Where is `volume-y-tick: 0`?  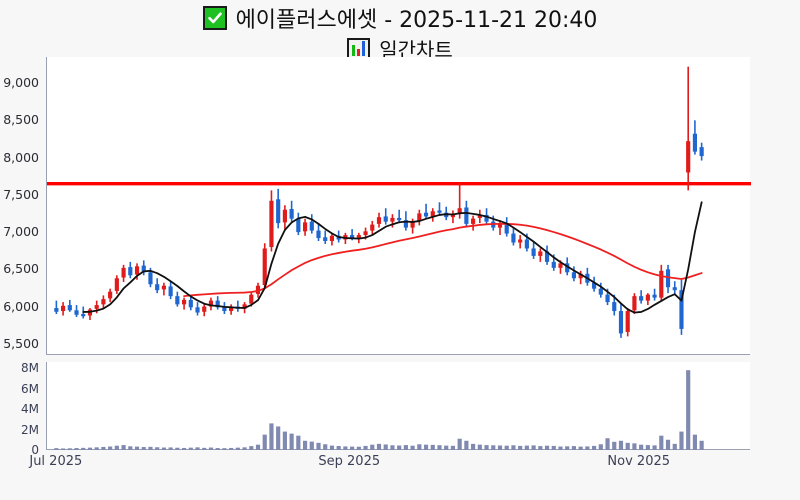 volume-y-tick: 0 is located at coordinates (35, 450).